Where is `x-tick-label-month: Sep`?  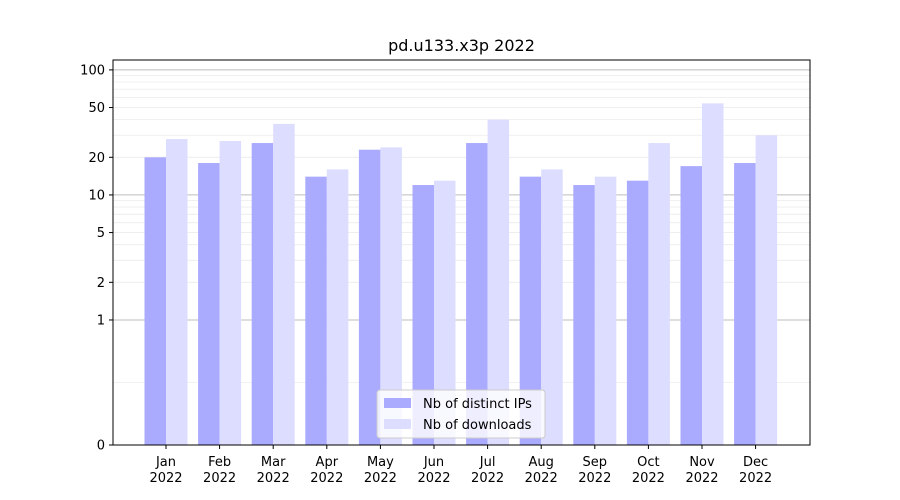
x-tick-label-month: Sep is located at coordinates (595, 462).